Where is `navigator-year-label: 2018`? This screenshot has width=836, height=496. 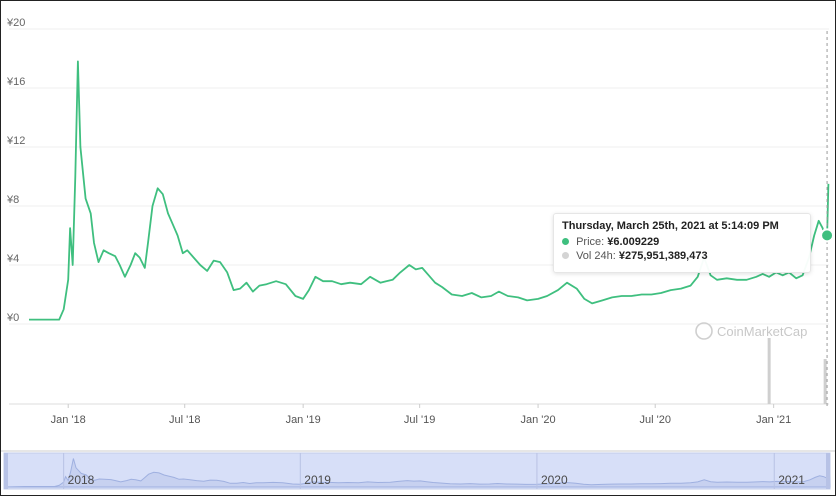
navigator-year-label: 2018 is located at coordinates (81, 480).